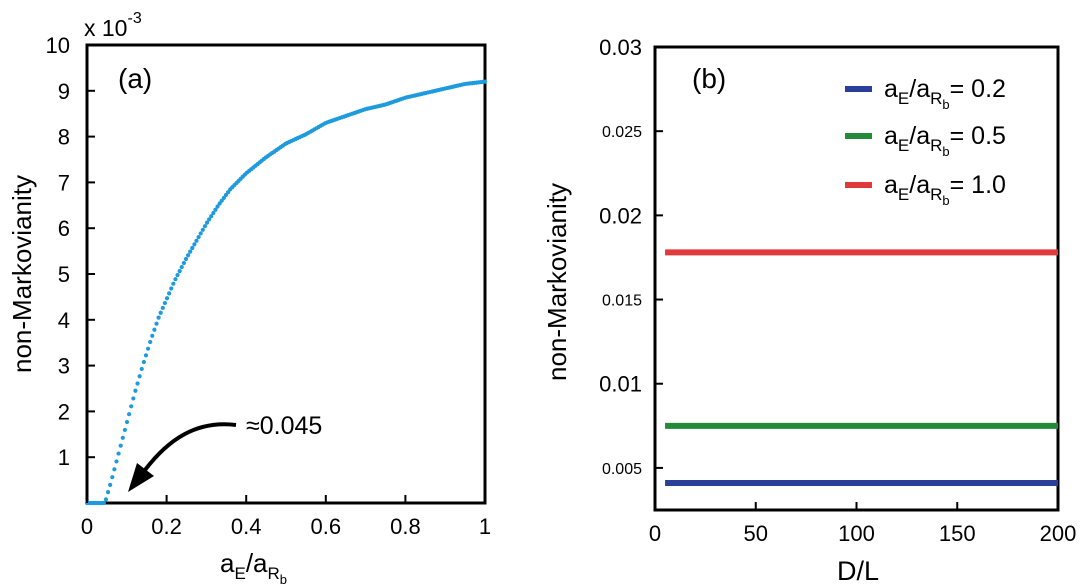  I want to click on panel-a-multiplier-base: x 10, so click(105, 28).